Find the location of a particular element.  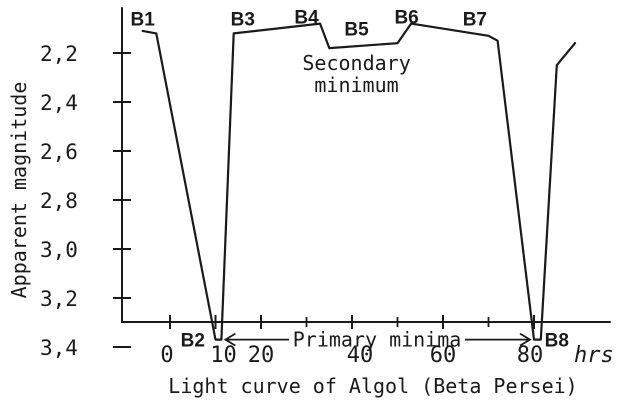

y-tick-label: 2,2 is located at coordinates (59, 54).